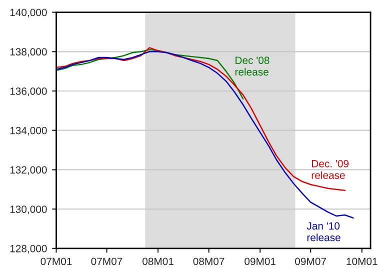  What do you see at coordinates (28, 170) in the screenshot?
I see `y-tick-label: 132,000` at bounding box center [28, 170].